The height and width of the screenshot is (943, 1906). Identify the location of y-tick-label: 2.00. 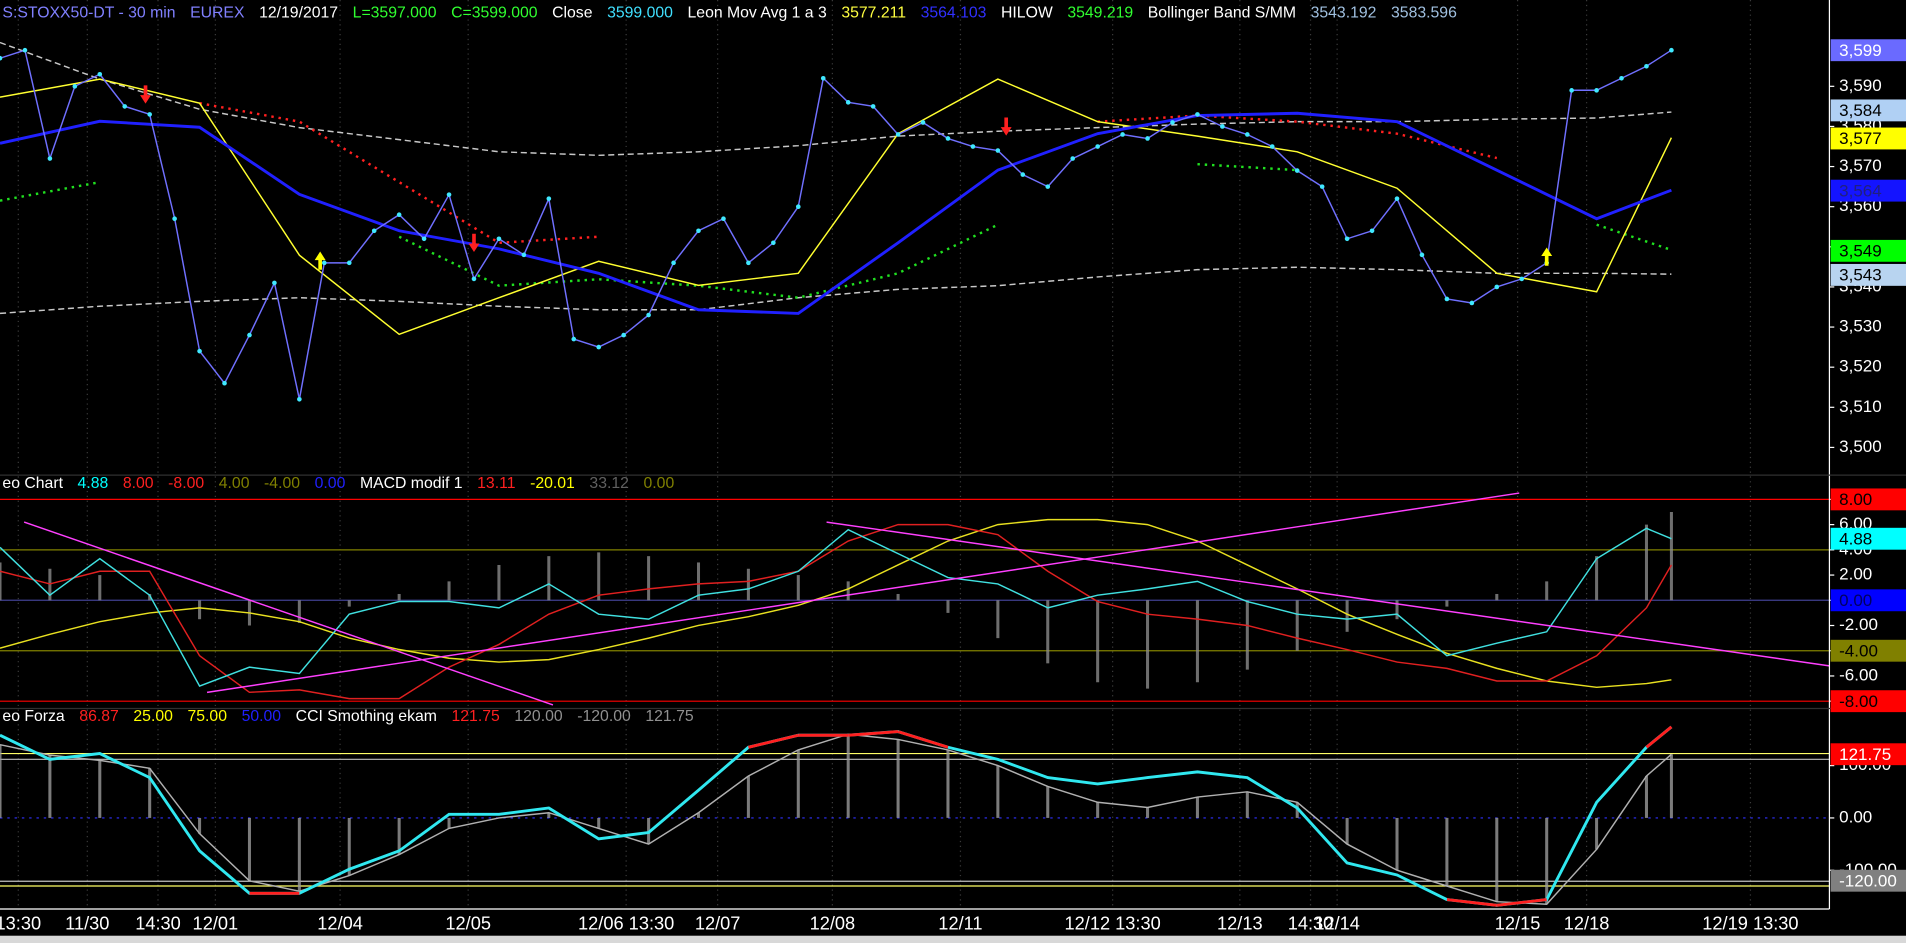
(1855, 574).